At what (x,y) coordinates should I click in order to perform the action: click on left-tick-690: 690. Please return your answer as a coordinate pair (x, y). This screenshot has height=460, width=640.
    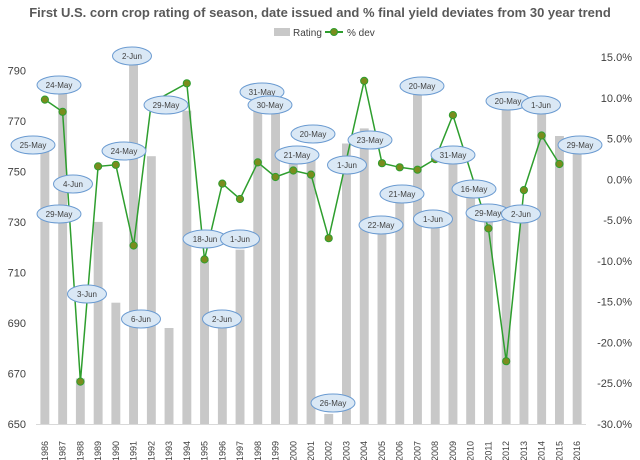
    Looking at the image, I should click on (17, 324).